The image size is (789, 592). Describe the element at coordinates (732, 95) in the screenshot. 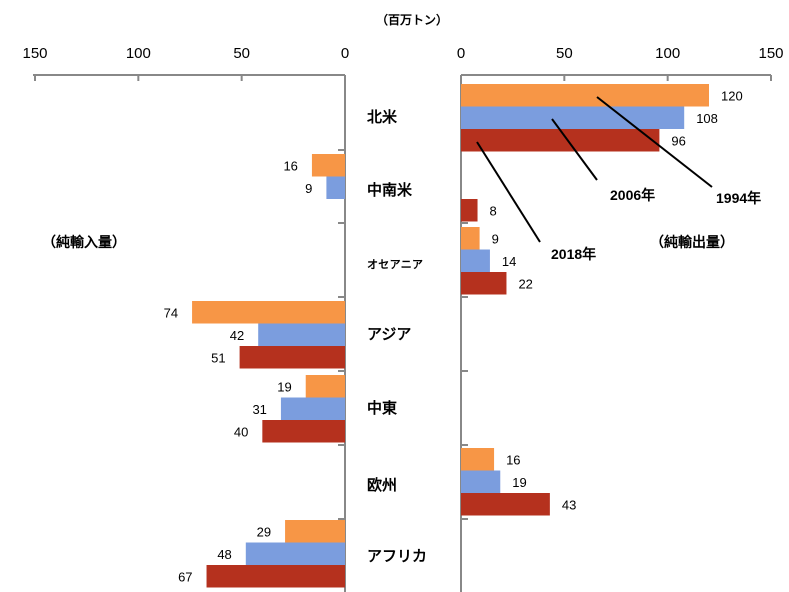

I see `bar-value-label: 120` at that location.